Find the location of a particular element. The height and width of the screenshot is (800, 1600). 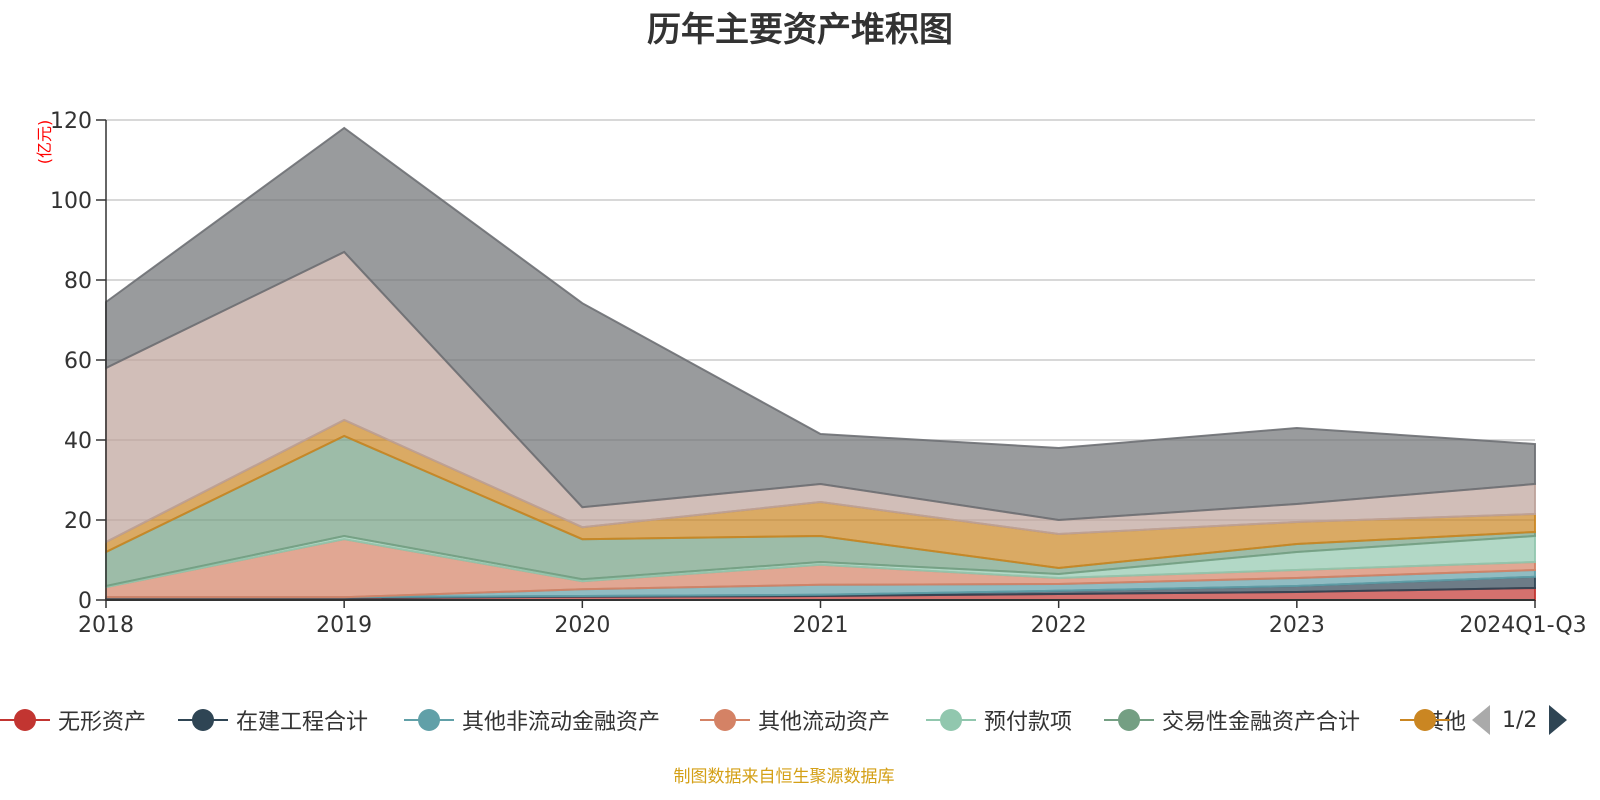

y-tick-labels: 0 20 40 60 80 100 120 is located at coordinates (71, 361).